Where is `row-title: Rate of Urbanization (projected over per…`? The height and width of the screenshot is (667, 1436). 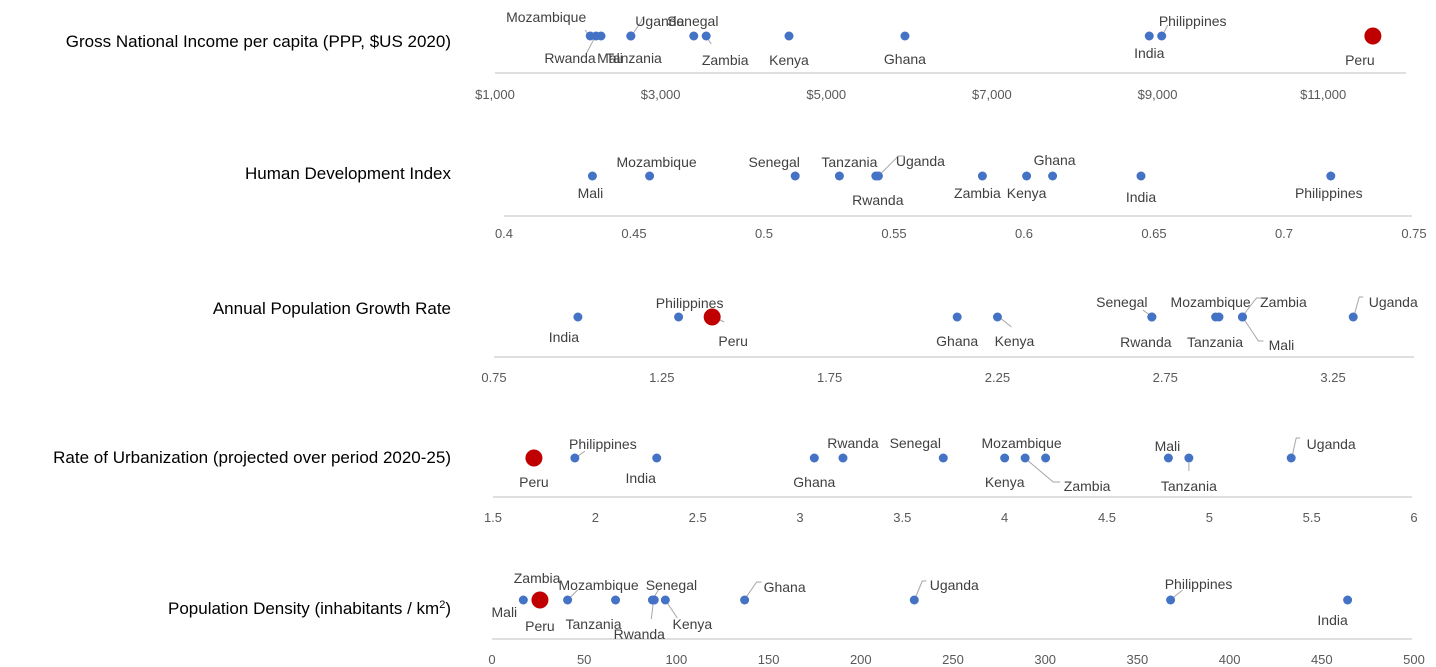 row-title: Rate of Urbanization (projected over per… is located at coordinates (252, 457).